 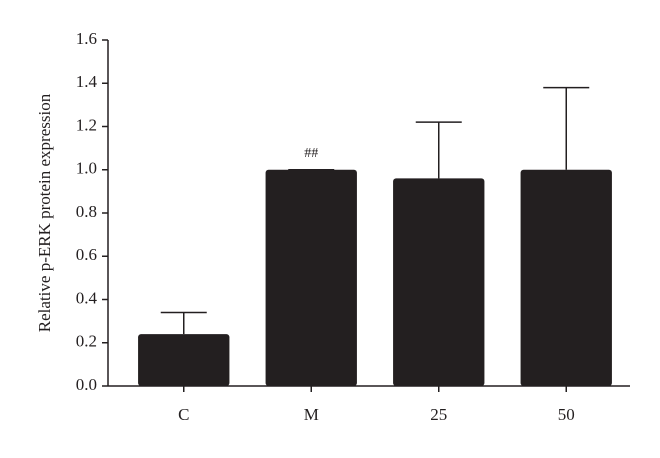 What do you see at coordinates (311, 414) in the screenshot?
I see `x-tick-label: M` at bounding box center [311, 414].